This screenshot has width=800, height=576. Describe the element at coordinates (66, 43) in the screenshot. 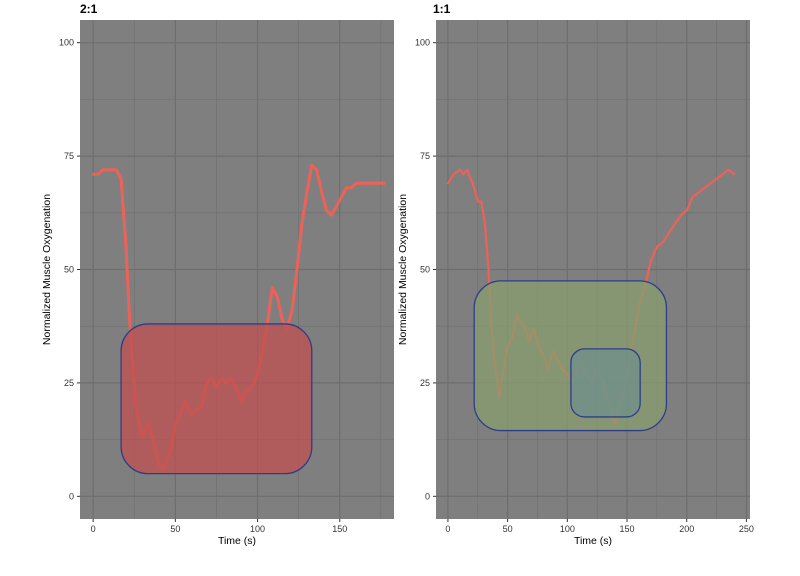

I see `left-y-tick-label: 100` at that location.